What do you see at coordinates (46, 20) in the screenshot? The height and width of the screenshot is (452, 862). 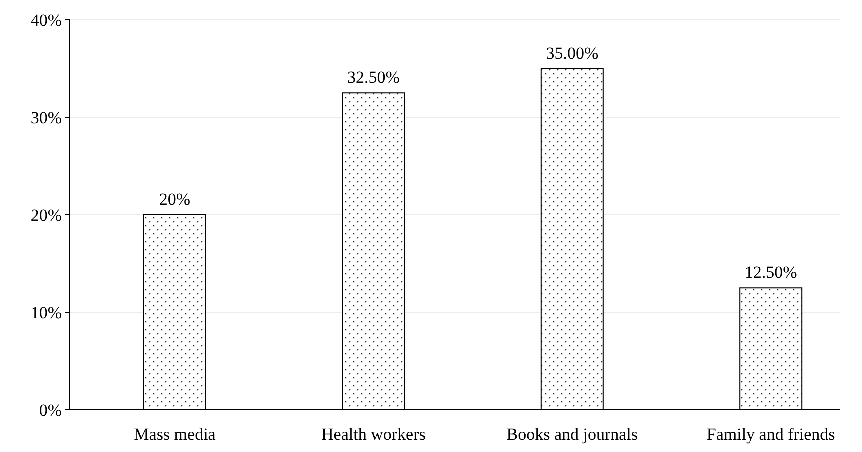 I see `y-tick-label: 40%` at bounding box center [46, 20].